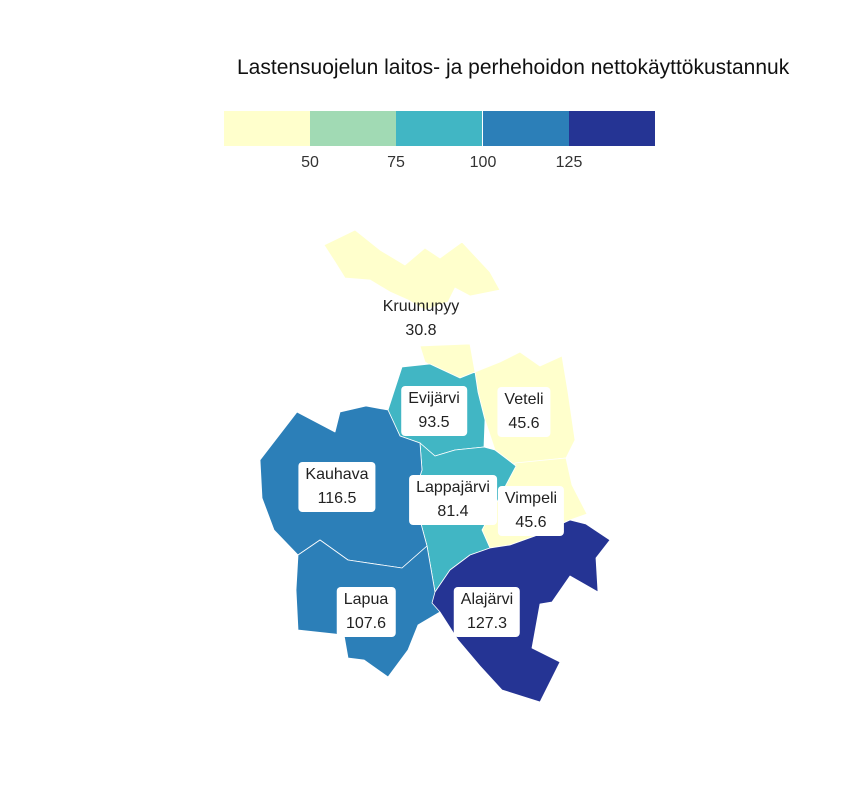  Describe the element at coordinates (487, 599) in the screenshot. I see `label-alajarvi-name: Alajärvi` at that location.